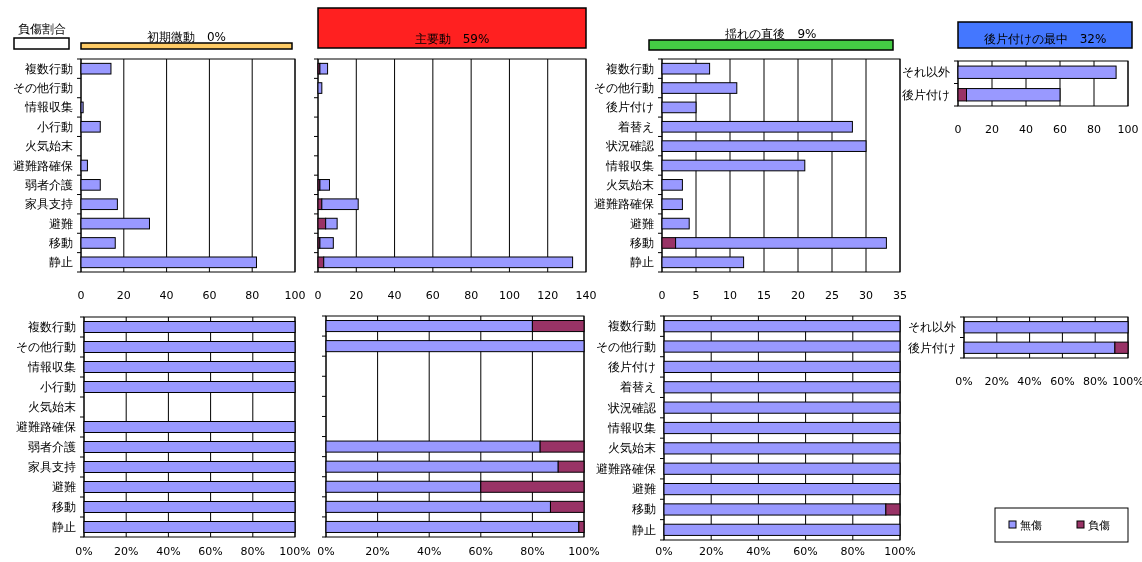 The height and width of the screenshot is (562, 1142). What do you see at coordinates (452, 39) in the screenshot?
I see `chart-title: 主要動 59%` at bounding box center [452, 39].